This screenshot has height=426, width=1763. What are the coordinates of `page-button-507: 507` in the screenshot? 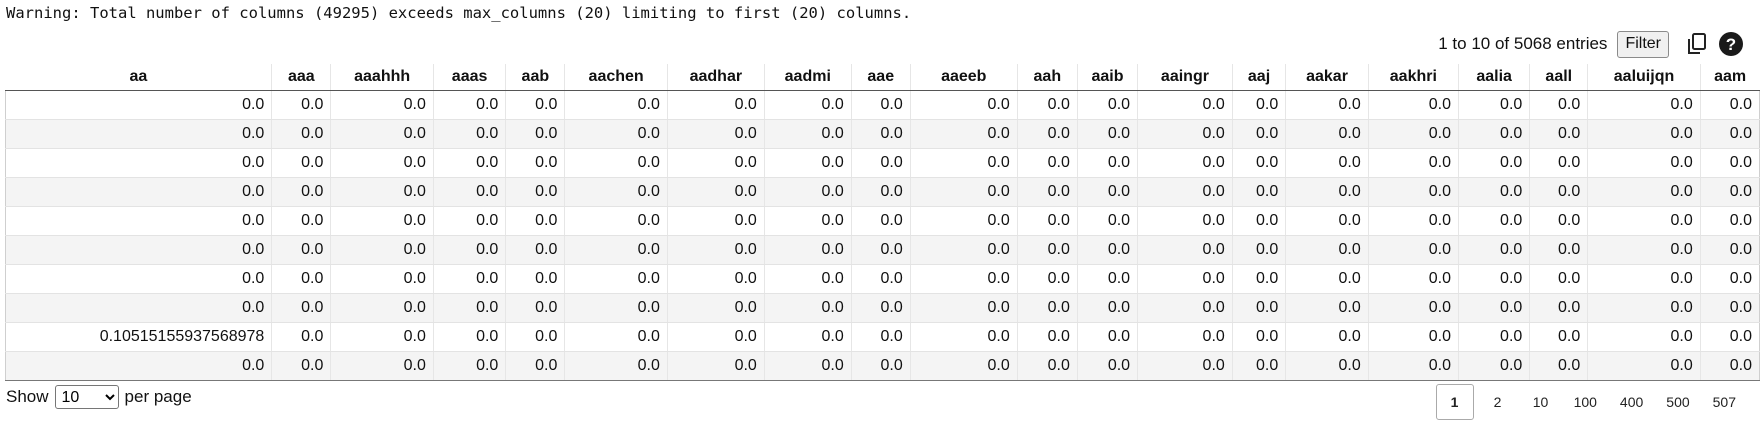 It's located at (1724, 402).